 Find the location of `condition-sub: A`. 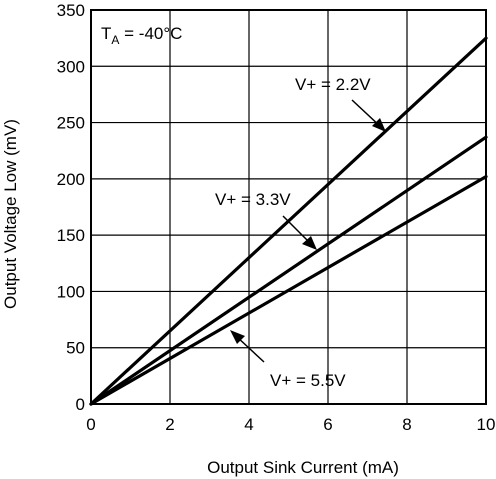

condition-sub: A is located at coordinates (115, 40).